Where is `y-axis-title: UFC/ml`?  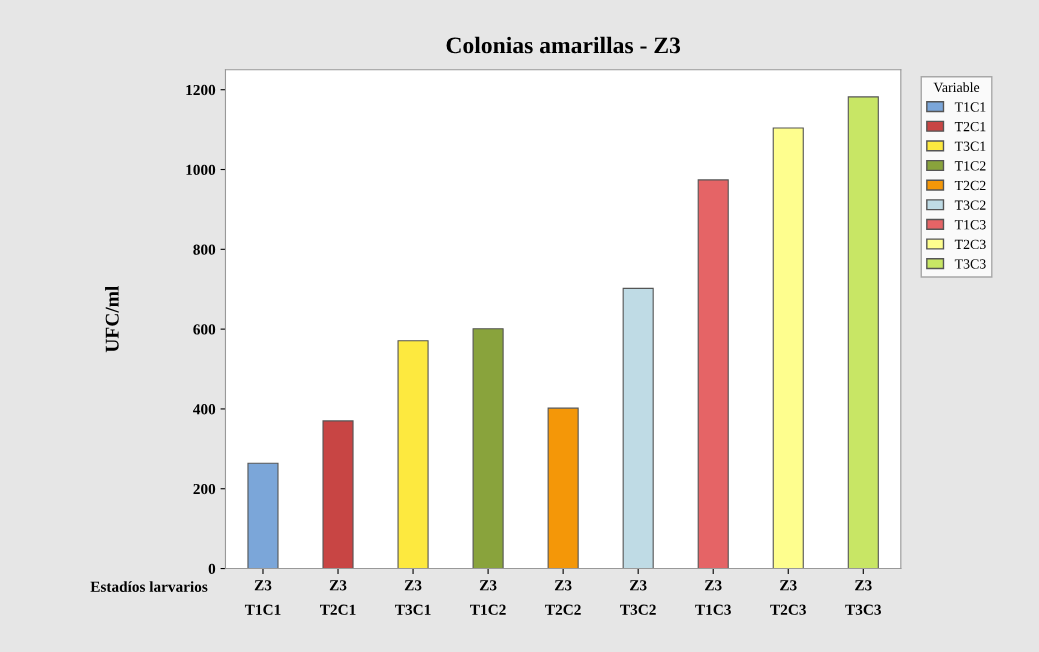
y-axis-title: UFC/ml is located at coordinates (112, 319).